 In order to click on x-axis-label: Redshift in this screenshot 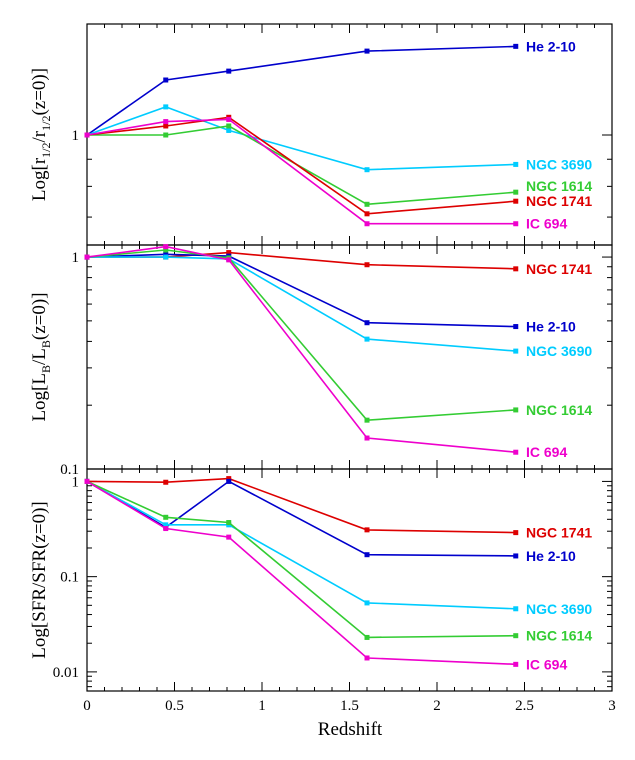, I will do `click(350, 729)`.